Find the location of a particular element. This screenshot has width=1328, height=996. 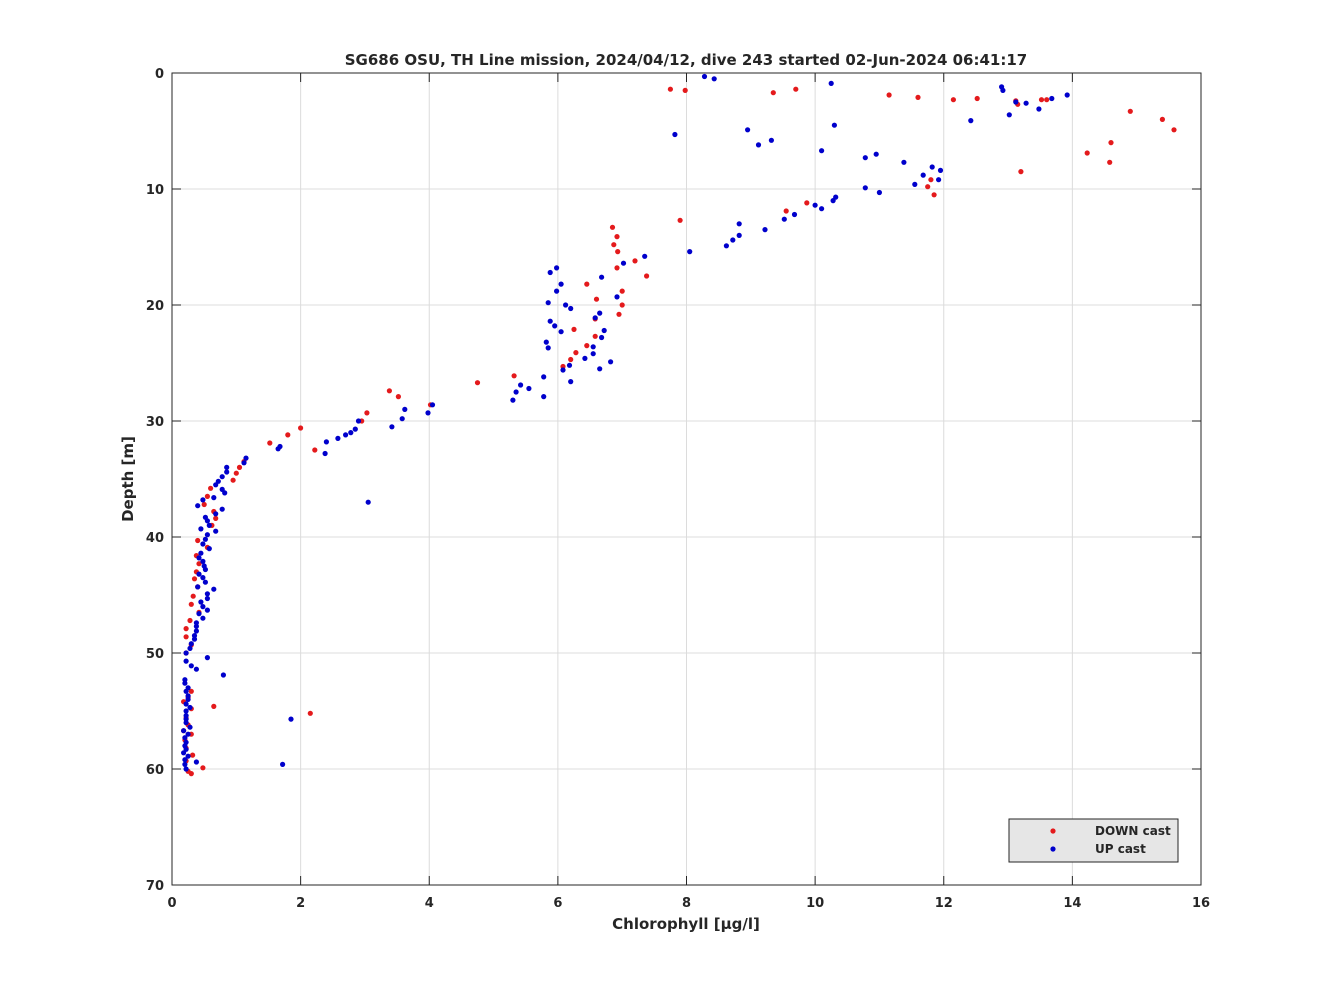

y-tick-label: 30 is located at coordinates (155, 422).